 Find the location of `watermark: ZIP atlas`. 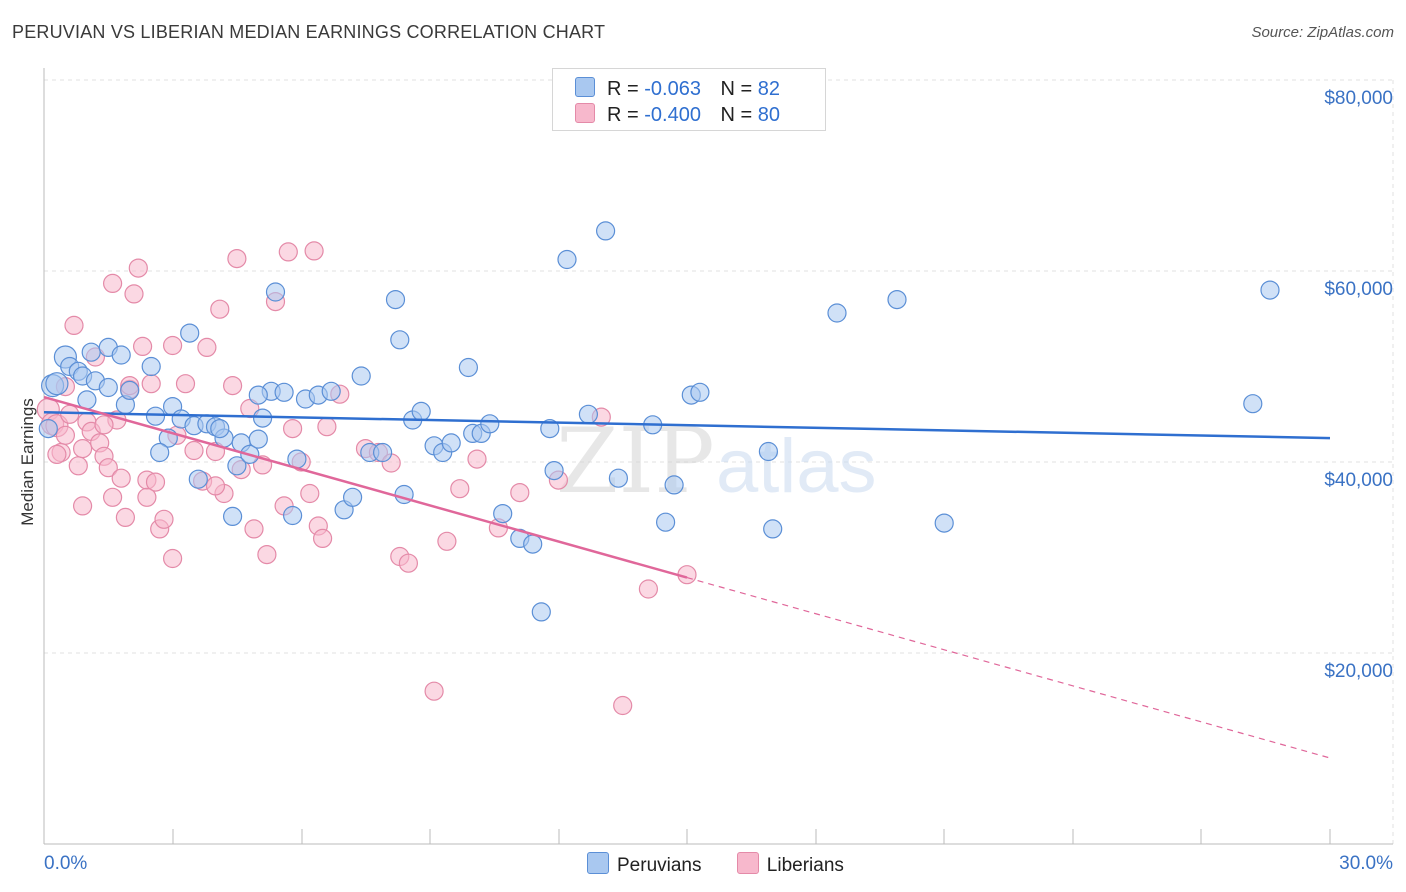

watermark: ZIP atlas is located at coordinates (716, 461).